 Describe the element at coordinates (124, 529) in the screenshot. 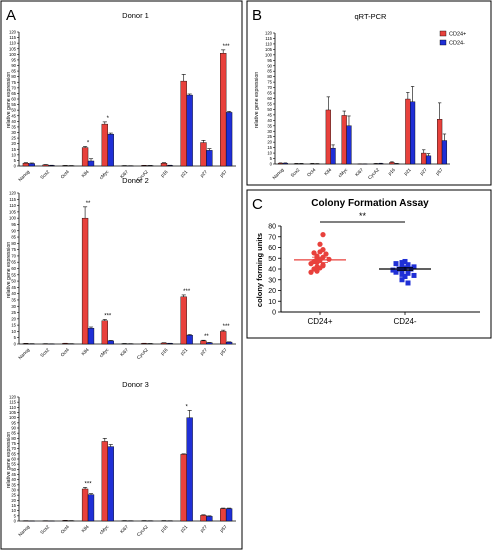

I see `x-tick-label: Ki67` at that location.